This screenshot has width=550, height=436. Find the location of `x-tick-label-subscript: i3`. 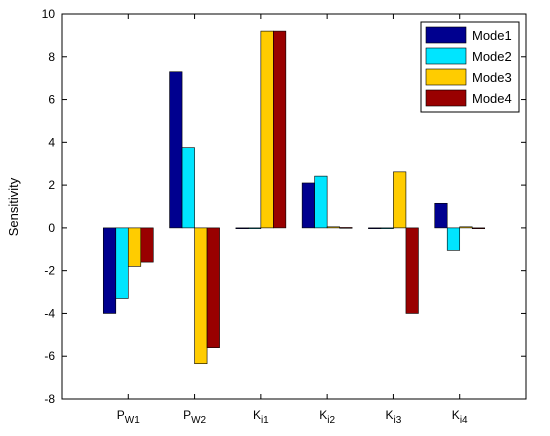

x-tick-label-subscript: i3 is located at coordinates (398, 420).